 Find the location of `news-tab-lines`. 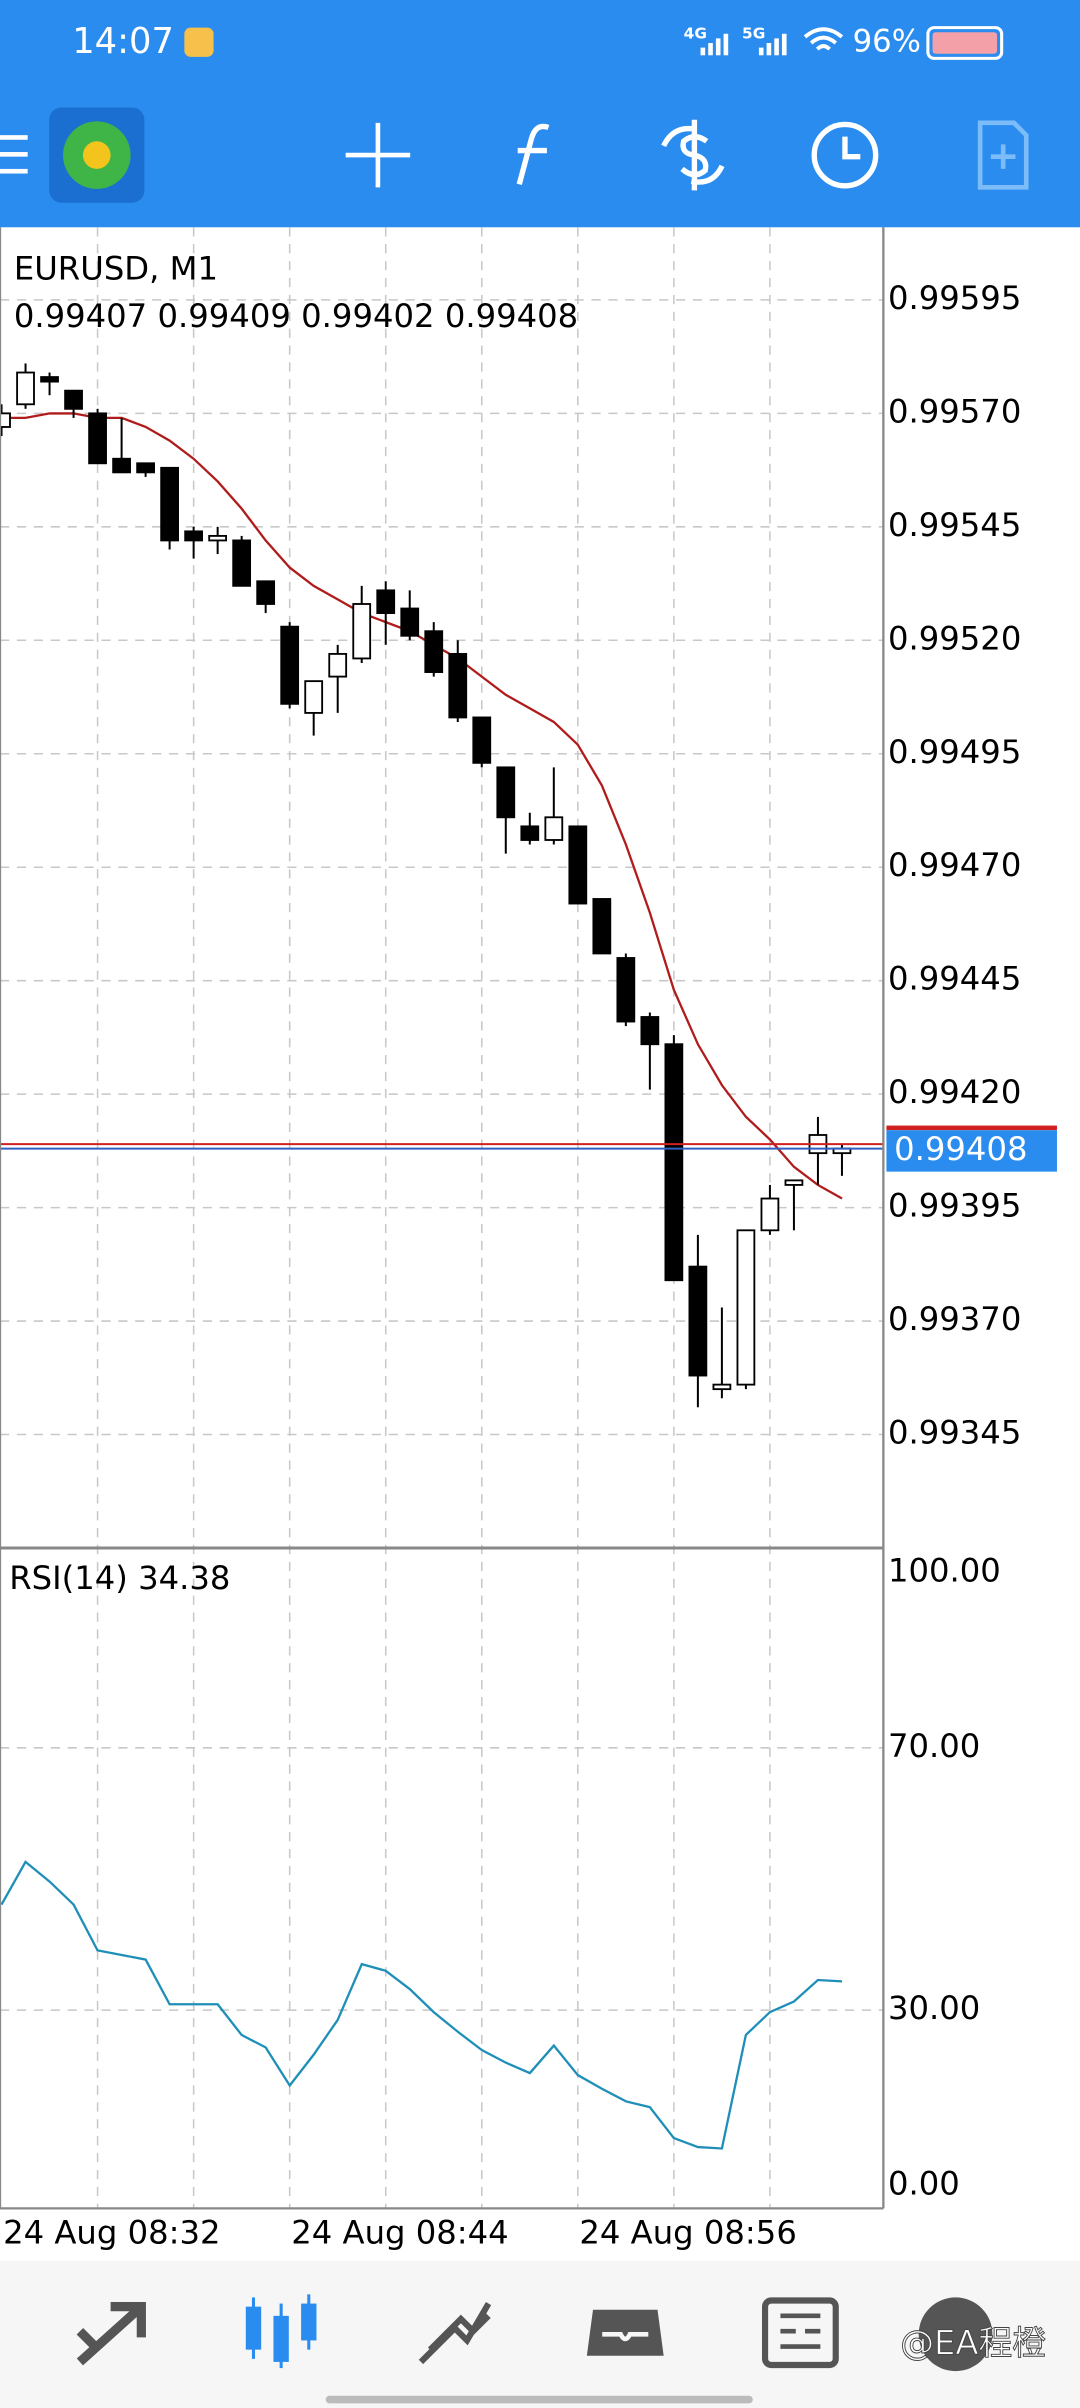

news-tab-lines is located at coordinates (800, 2331).